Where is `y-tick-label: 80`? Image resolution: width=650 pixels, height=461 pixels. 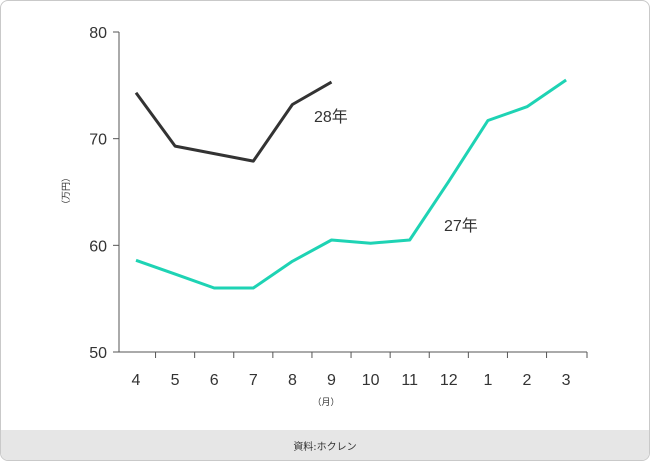 y-tick-label: 80 is located at coordinates (98, 33).